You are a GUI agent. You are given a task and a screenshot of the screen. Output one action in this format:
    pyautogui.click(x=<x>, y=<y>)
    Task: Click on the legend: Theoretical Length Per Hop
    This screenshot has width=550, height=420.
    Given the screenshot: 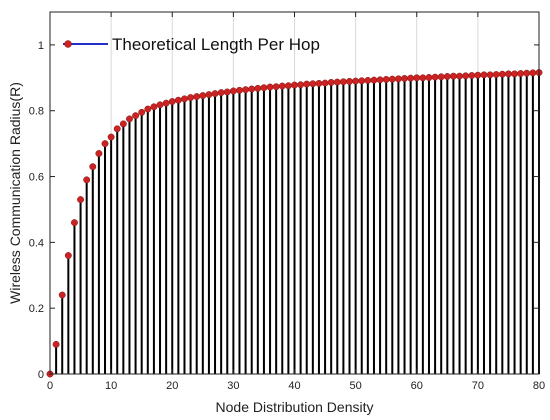 What is the action you would take?
    pyautogui.click(x=191, y=44)
    